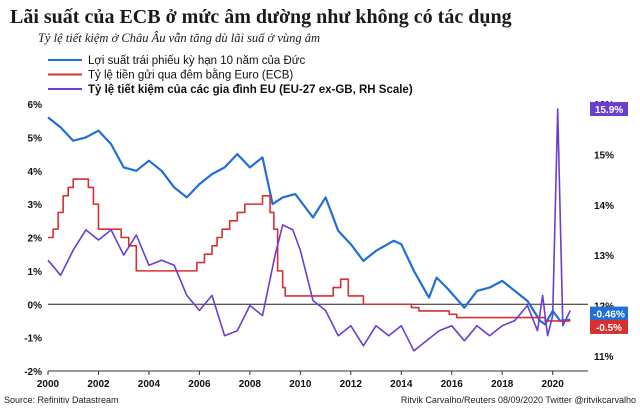 This screenshot has height=409, width=640. What do you see at coordinates (553, 384) in the screenshot?
I see `x-tick-label: 2020` at bounding box center [553, 384].